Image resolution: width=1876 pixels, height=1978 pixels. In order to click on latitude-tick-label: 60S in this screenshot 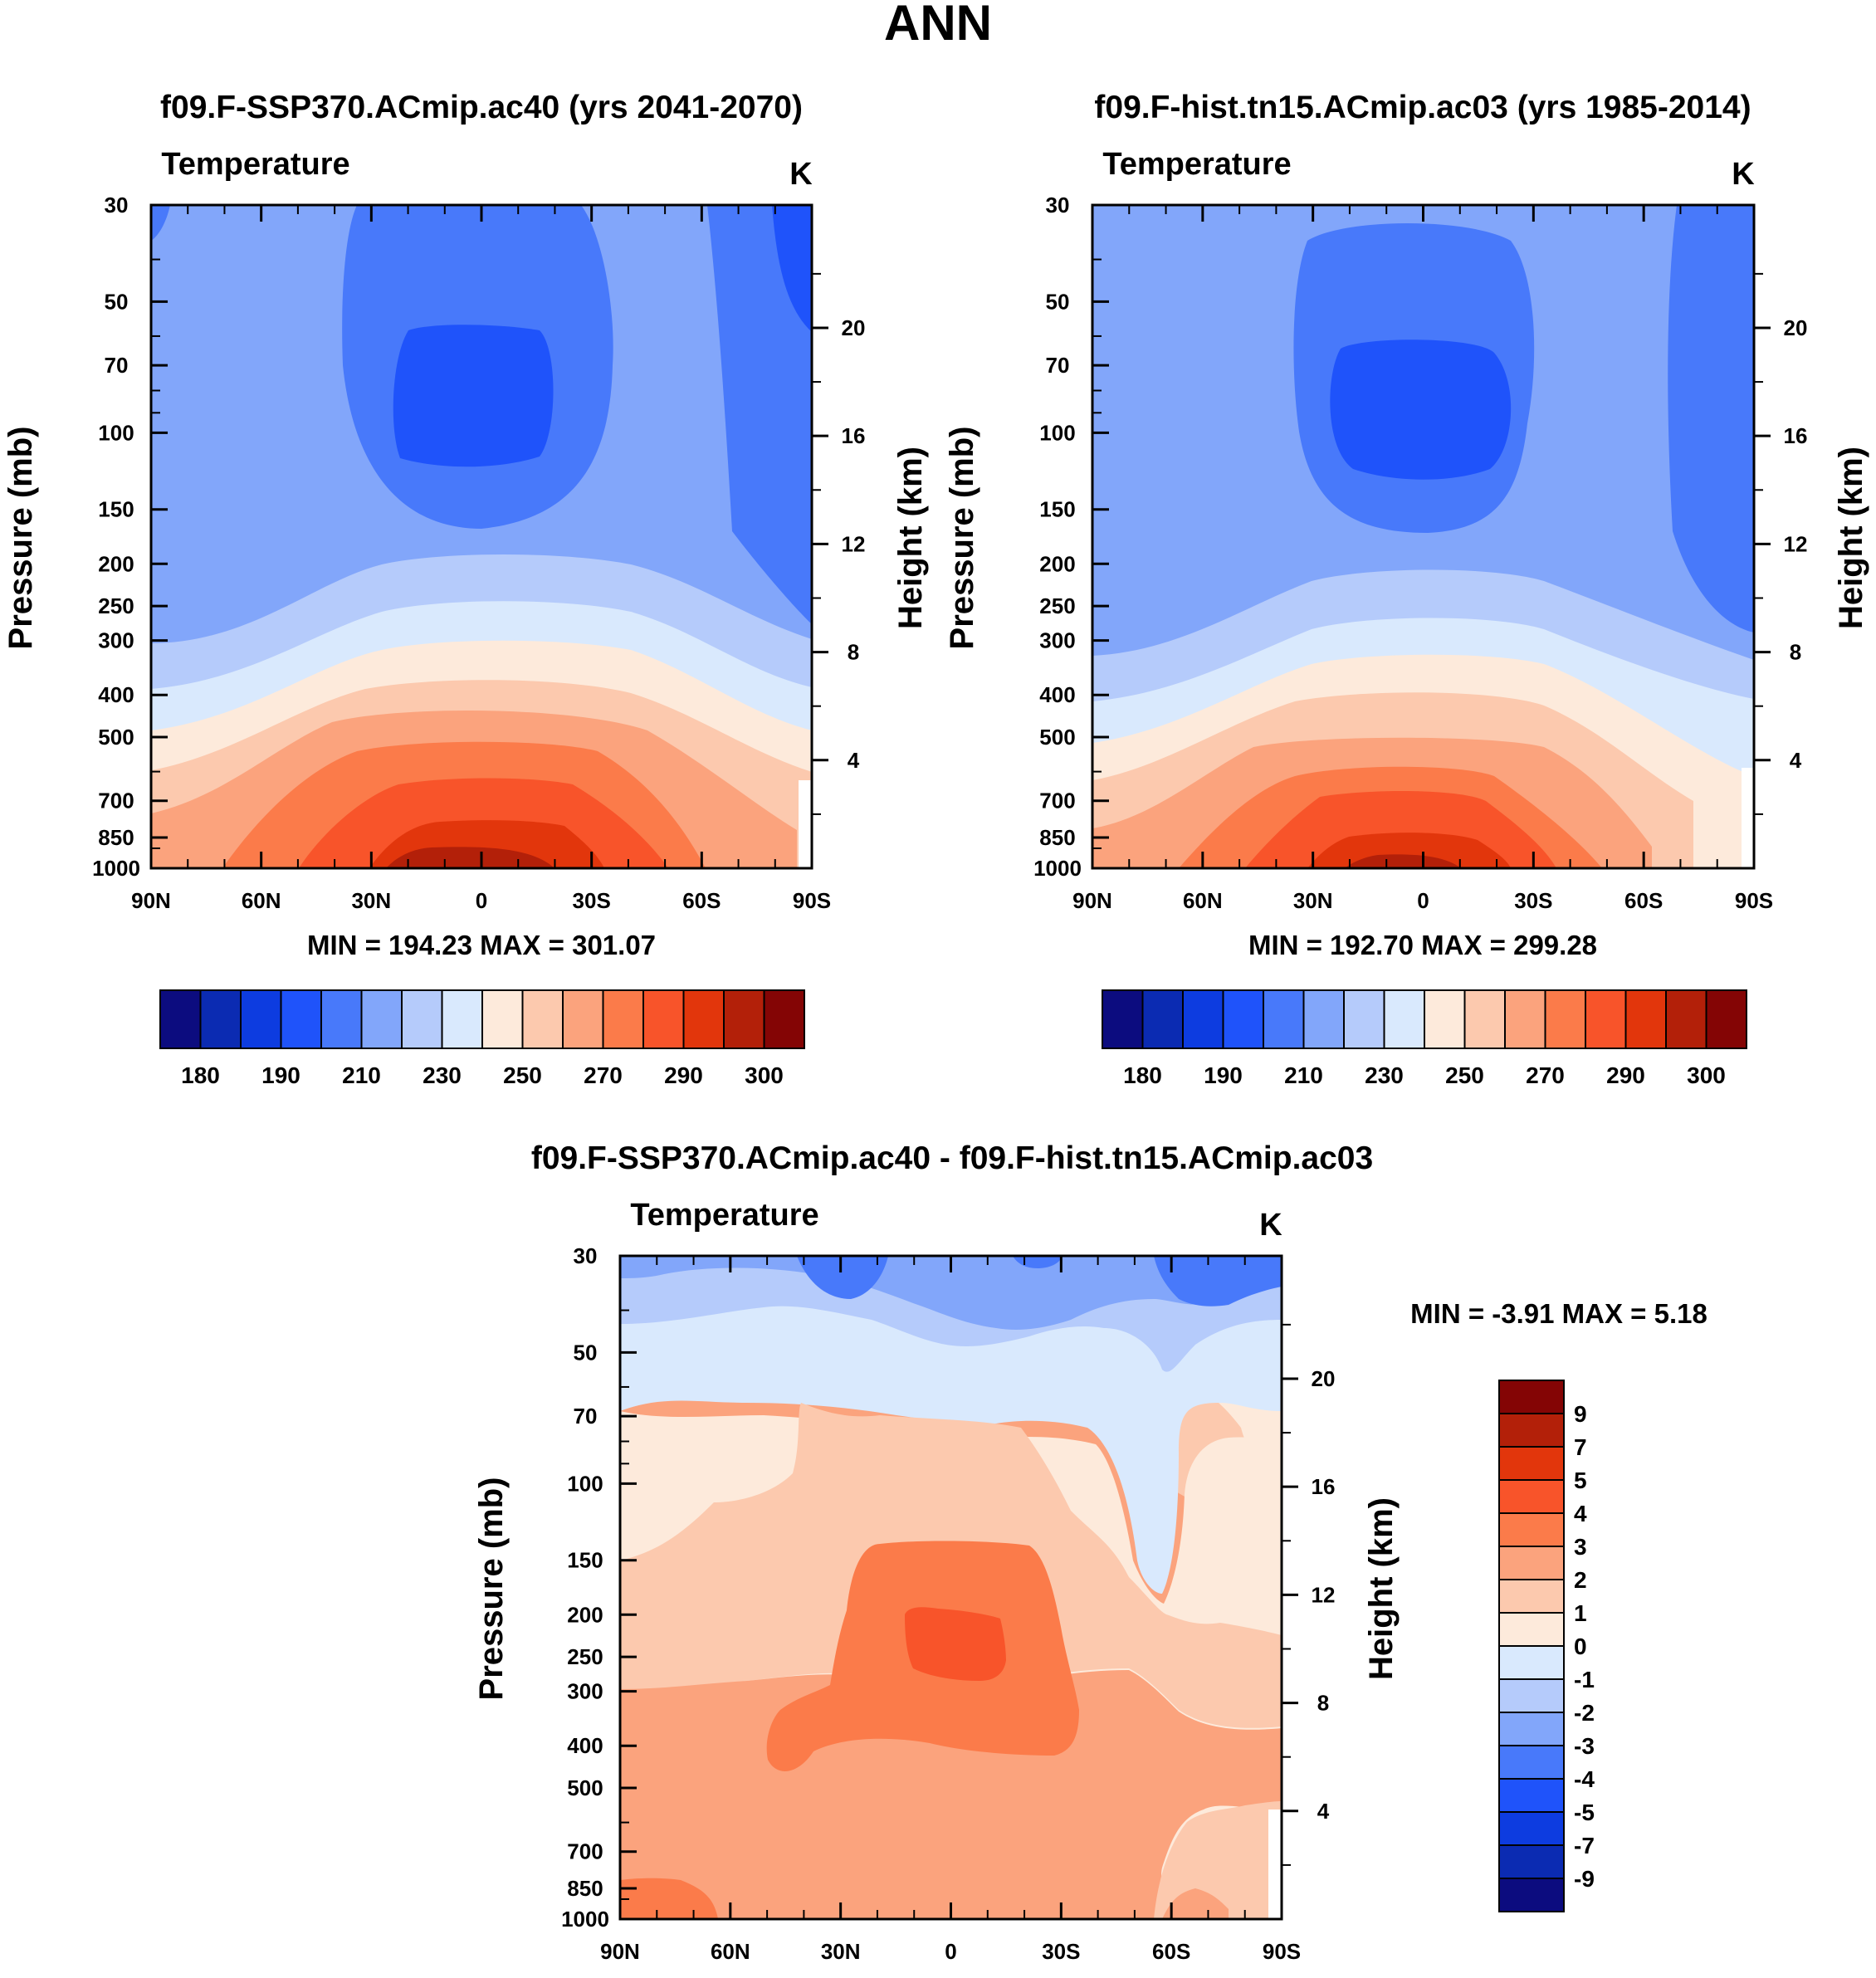, I will do `click(1643, 901)`.